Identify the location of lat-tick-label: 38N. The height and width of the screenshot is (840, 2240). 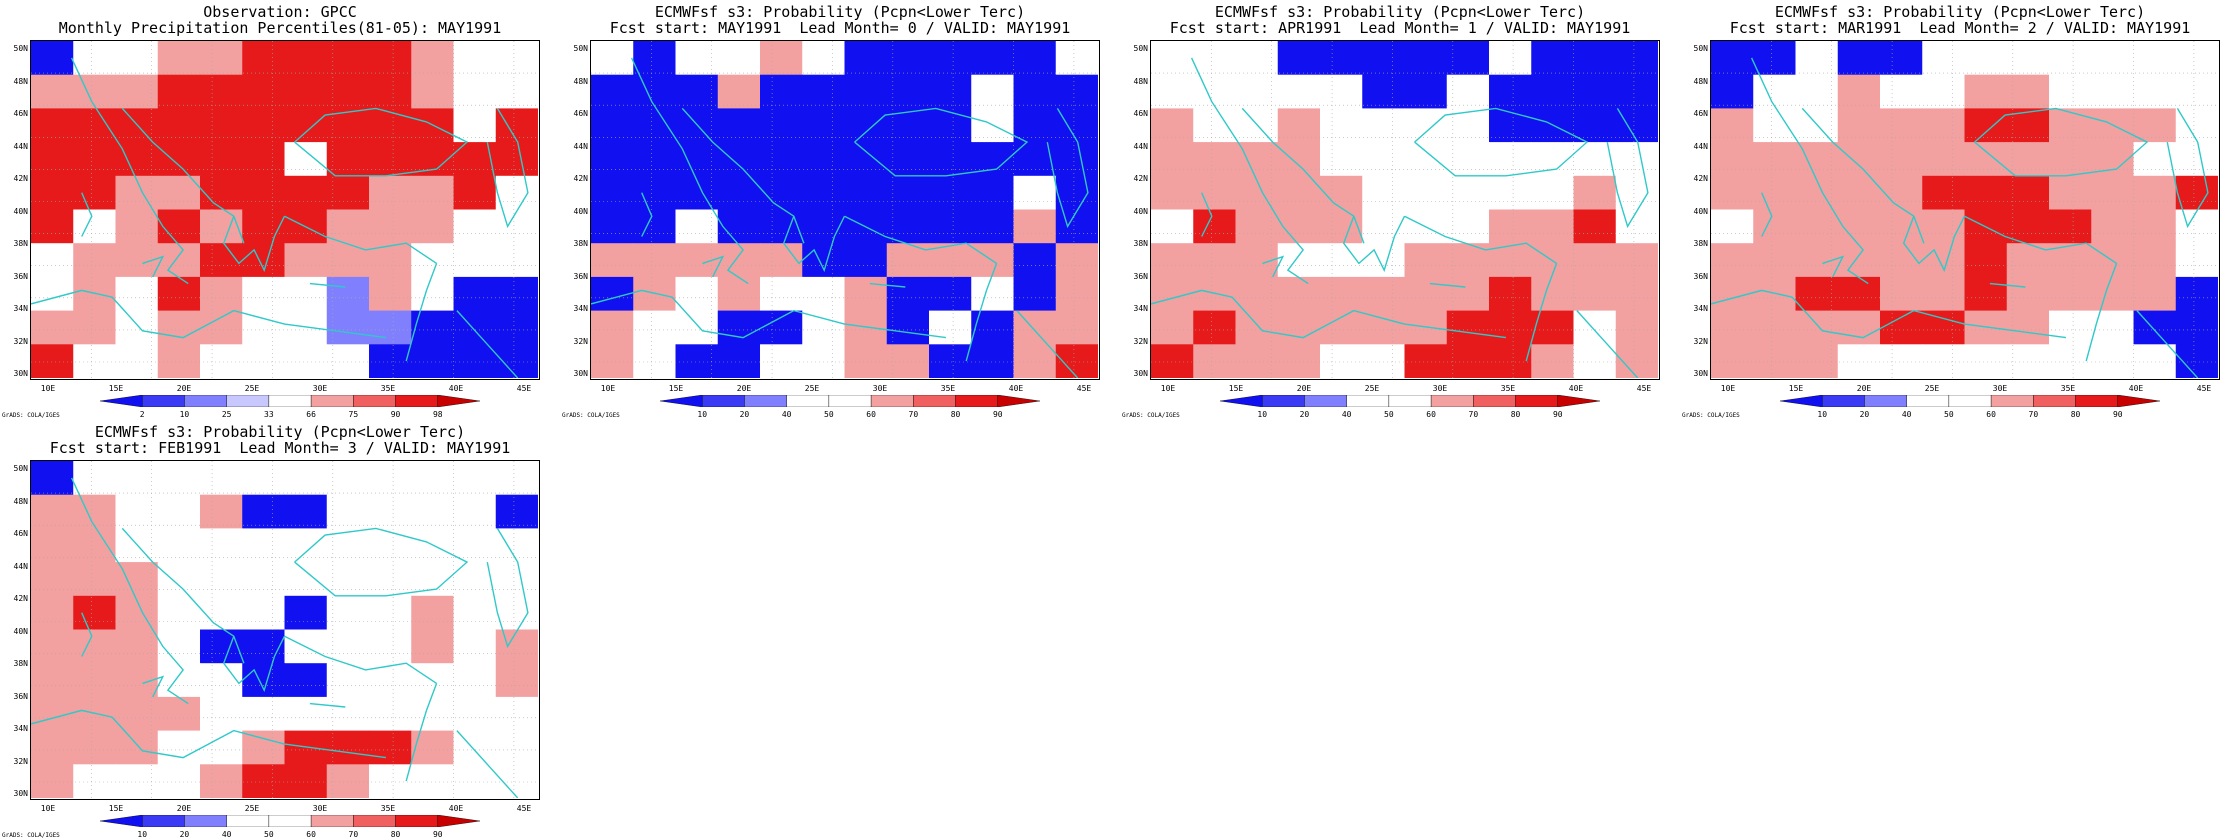
(580, 243).